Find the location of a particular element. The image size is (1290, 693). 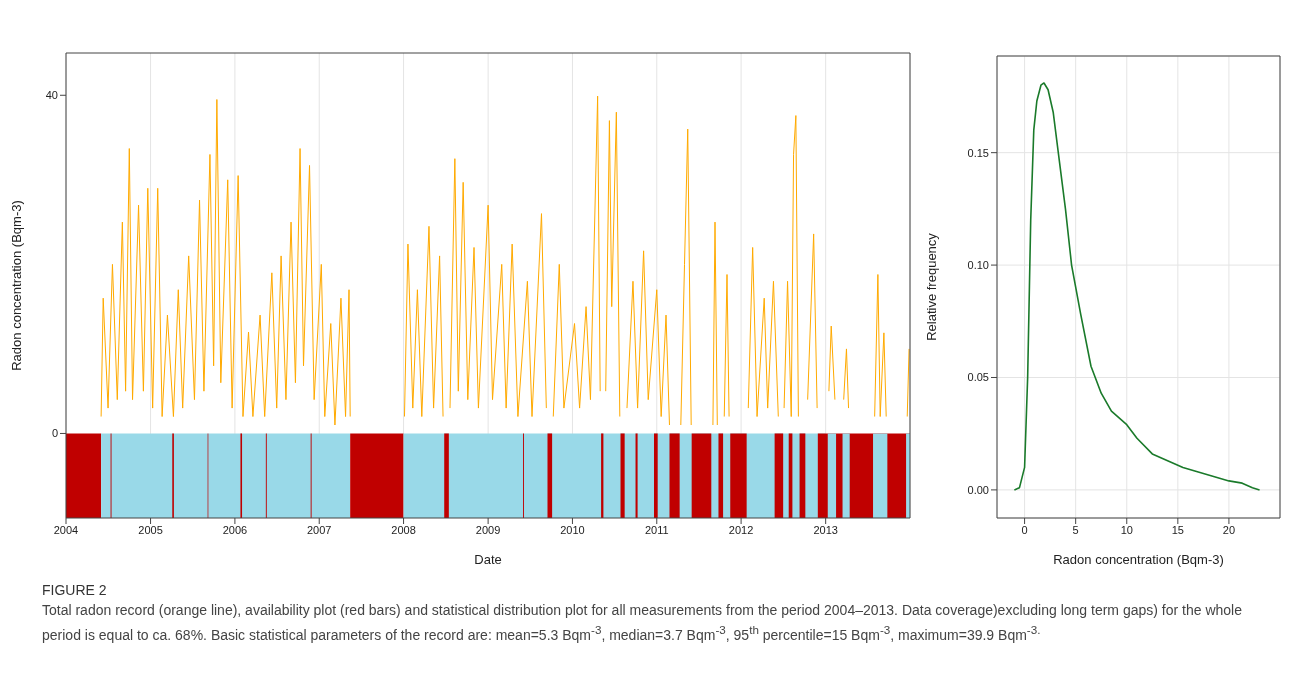

x-axis-title: Date is located at coordinates (488, 559).